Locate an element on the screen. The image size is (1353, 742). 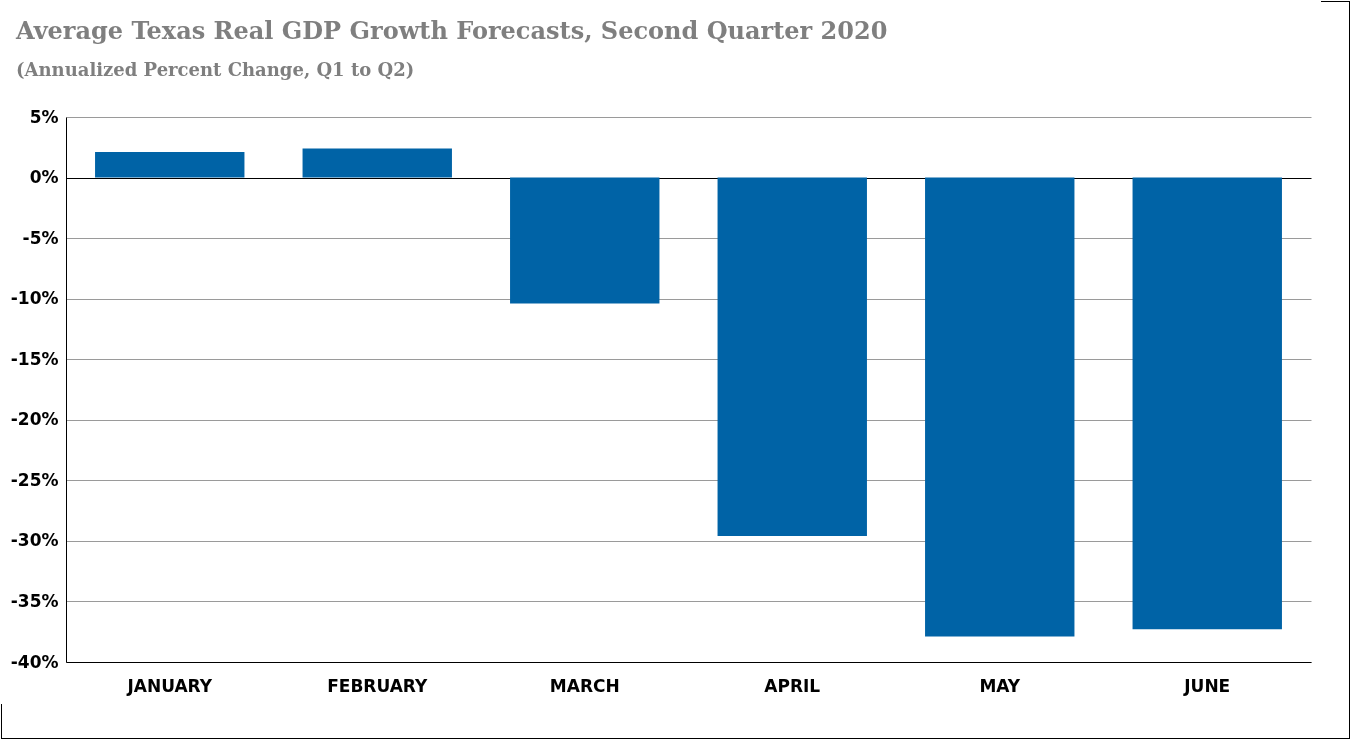
x-tick-label: APRIL is located at coordinates (792, 685).